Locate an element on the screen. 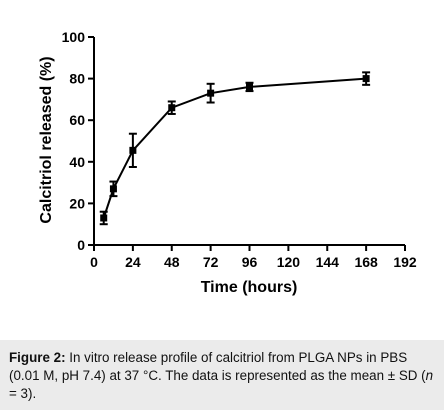 The height and width of the screenshot is (410, 444). x-tick-label: 72 is located at coordinates (211, 262).